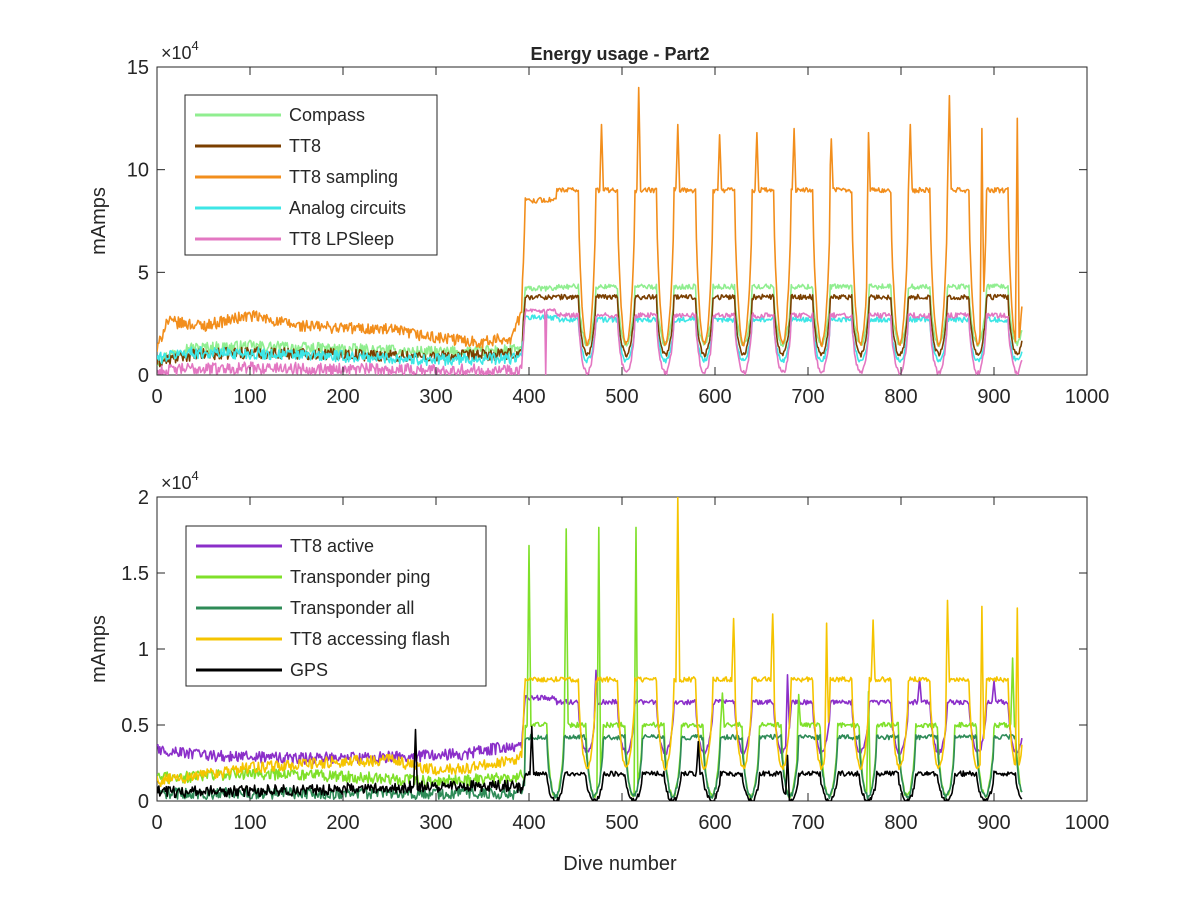  Describe the element at coordinates (138, 68) in the screenshot. I see `y-tick-label: 15` at that location.